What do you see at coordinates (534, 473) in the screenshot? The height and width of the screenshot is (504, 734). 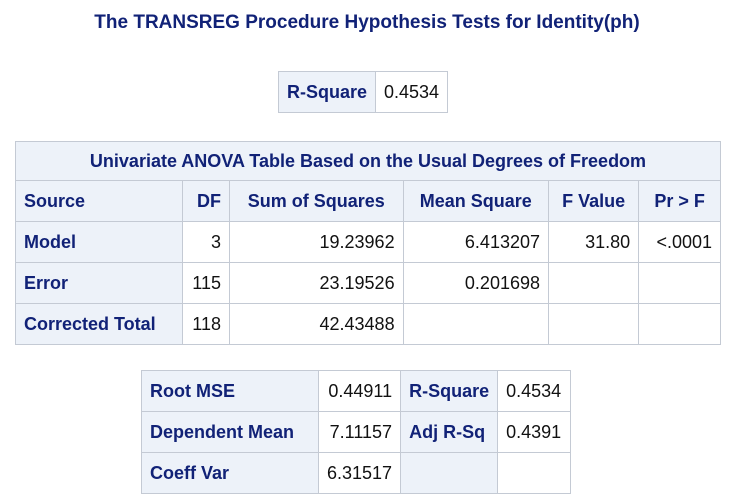 I see `fit-value-empty` at bounding box center [534, 473].